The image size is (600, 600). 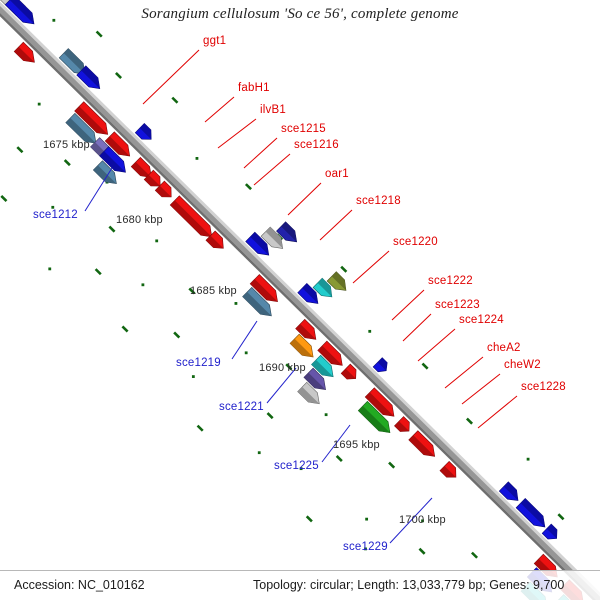 What do you see at coordinates (79, 585) in the screenshot?
I see `accession-label: Accession: NC_010162` at bounding box center [79, 585].